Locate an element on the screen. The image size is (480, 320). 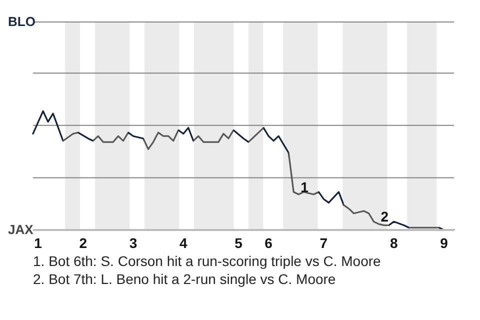
x-tick-label: 4 is located at coordinates (183, 242).